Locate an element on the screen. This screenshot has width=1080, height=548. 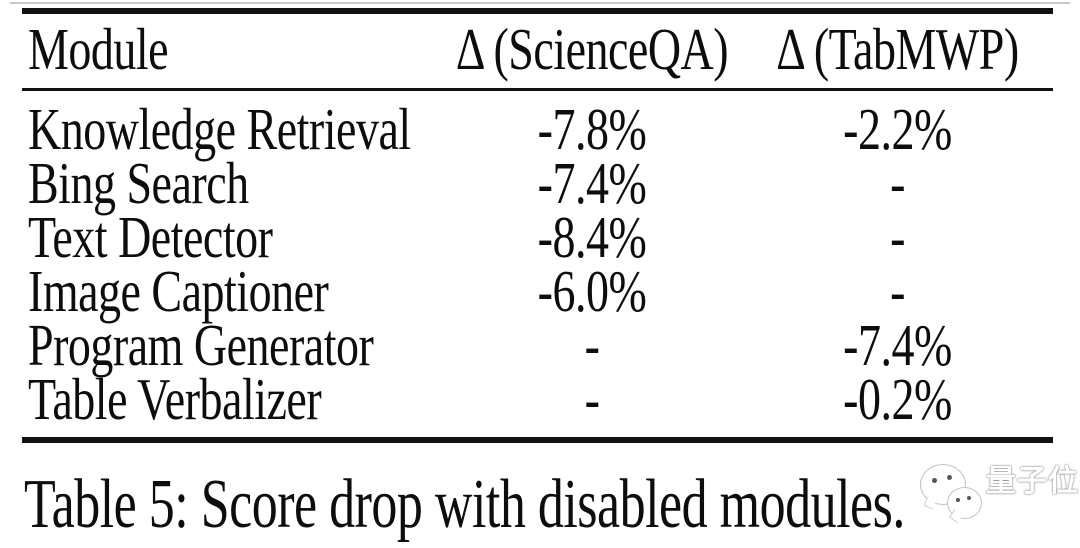
table-row: Image Captioner -6.0% - is located at coordinates (537, 291).